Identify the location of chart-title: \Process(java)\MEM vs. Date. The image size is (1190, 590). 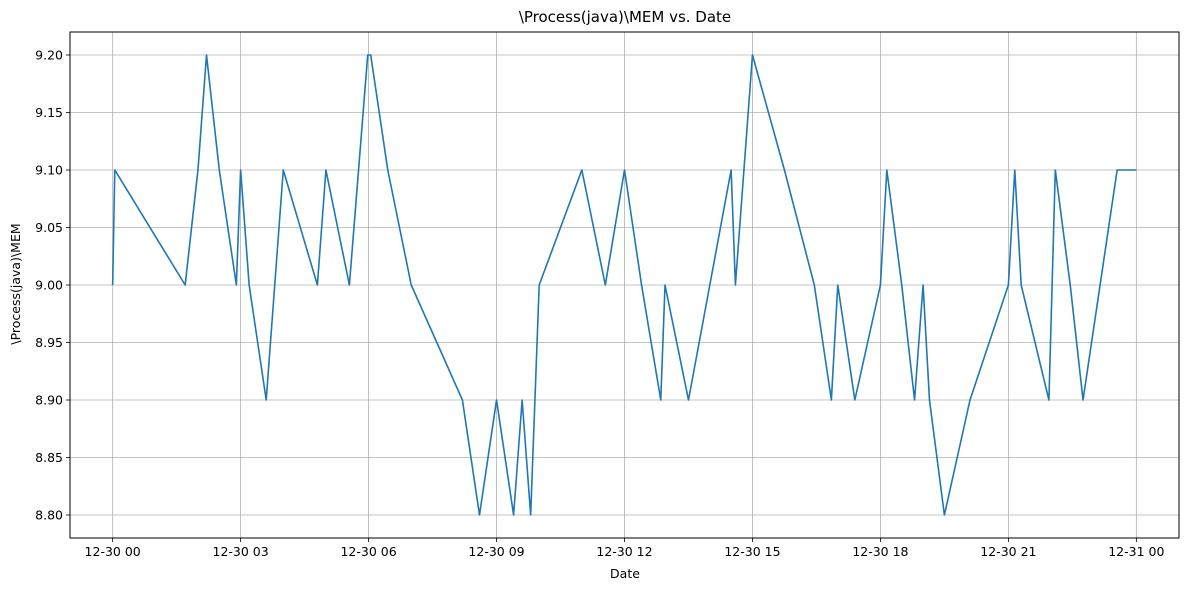
(625, 17).